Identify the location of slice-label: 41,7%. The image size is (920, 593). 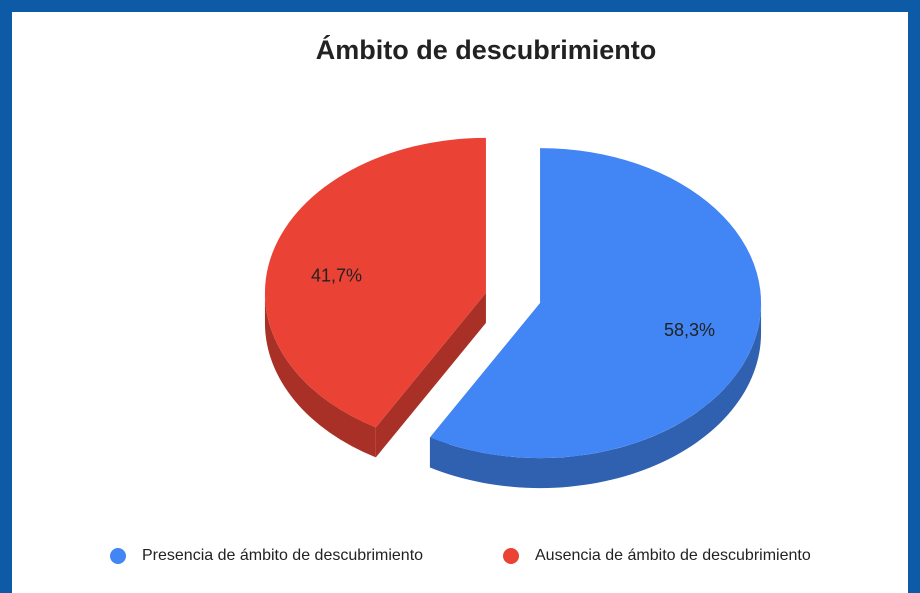
(336, 276).